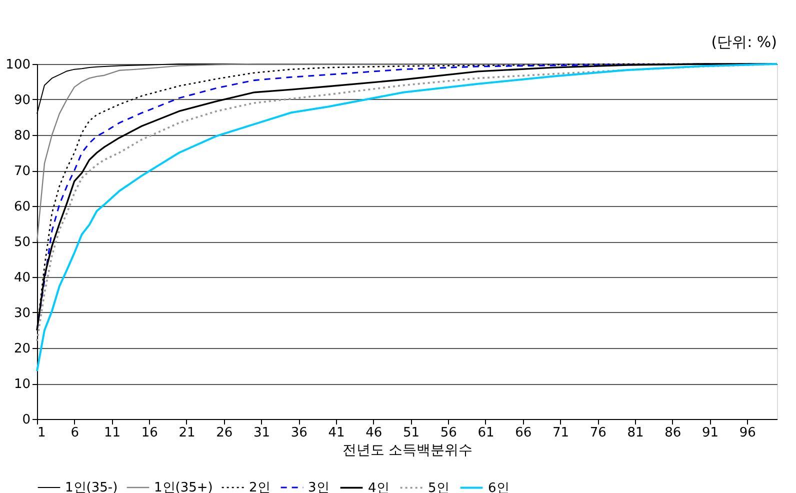 This screenshot has height=493, width=796. What do you see at coordinates (18, 65) in the screenshot?
I see `y-tick-label: 100` at bounding box center [18, 65].